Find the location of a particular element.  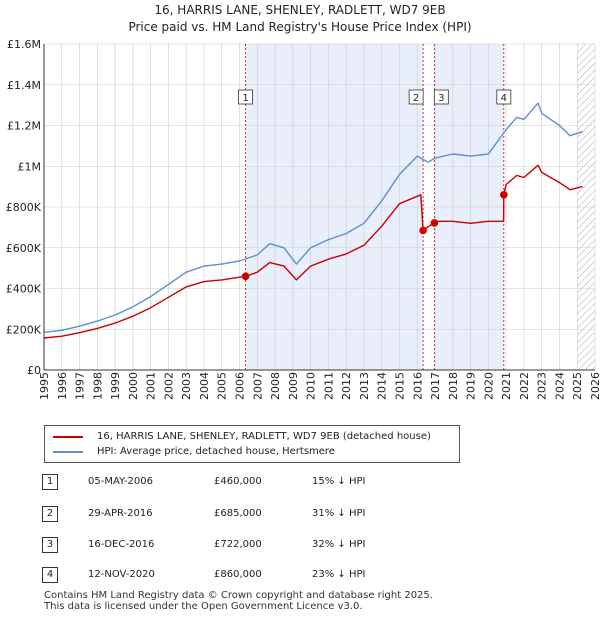

sale-price: £460,000 is located at coordinates (238, 481).